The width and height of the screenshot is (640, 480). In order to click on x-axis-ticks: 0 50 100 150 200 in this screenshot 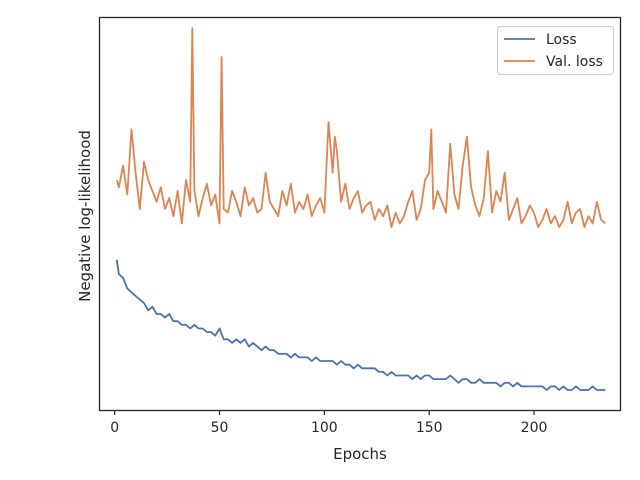, I will do `click(328, 423)`.